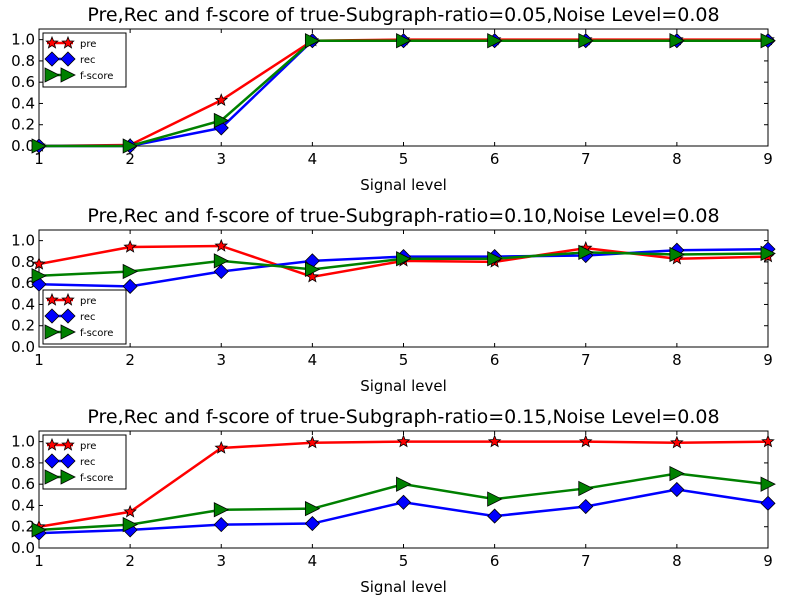 The image size is (800, 600). I want to click on x-tick-label: 2, so click(130, 159).